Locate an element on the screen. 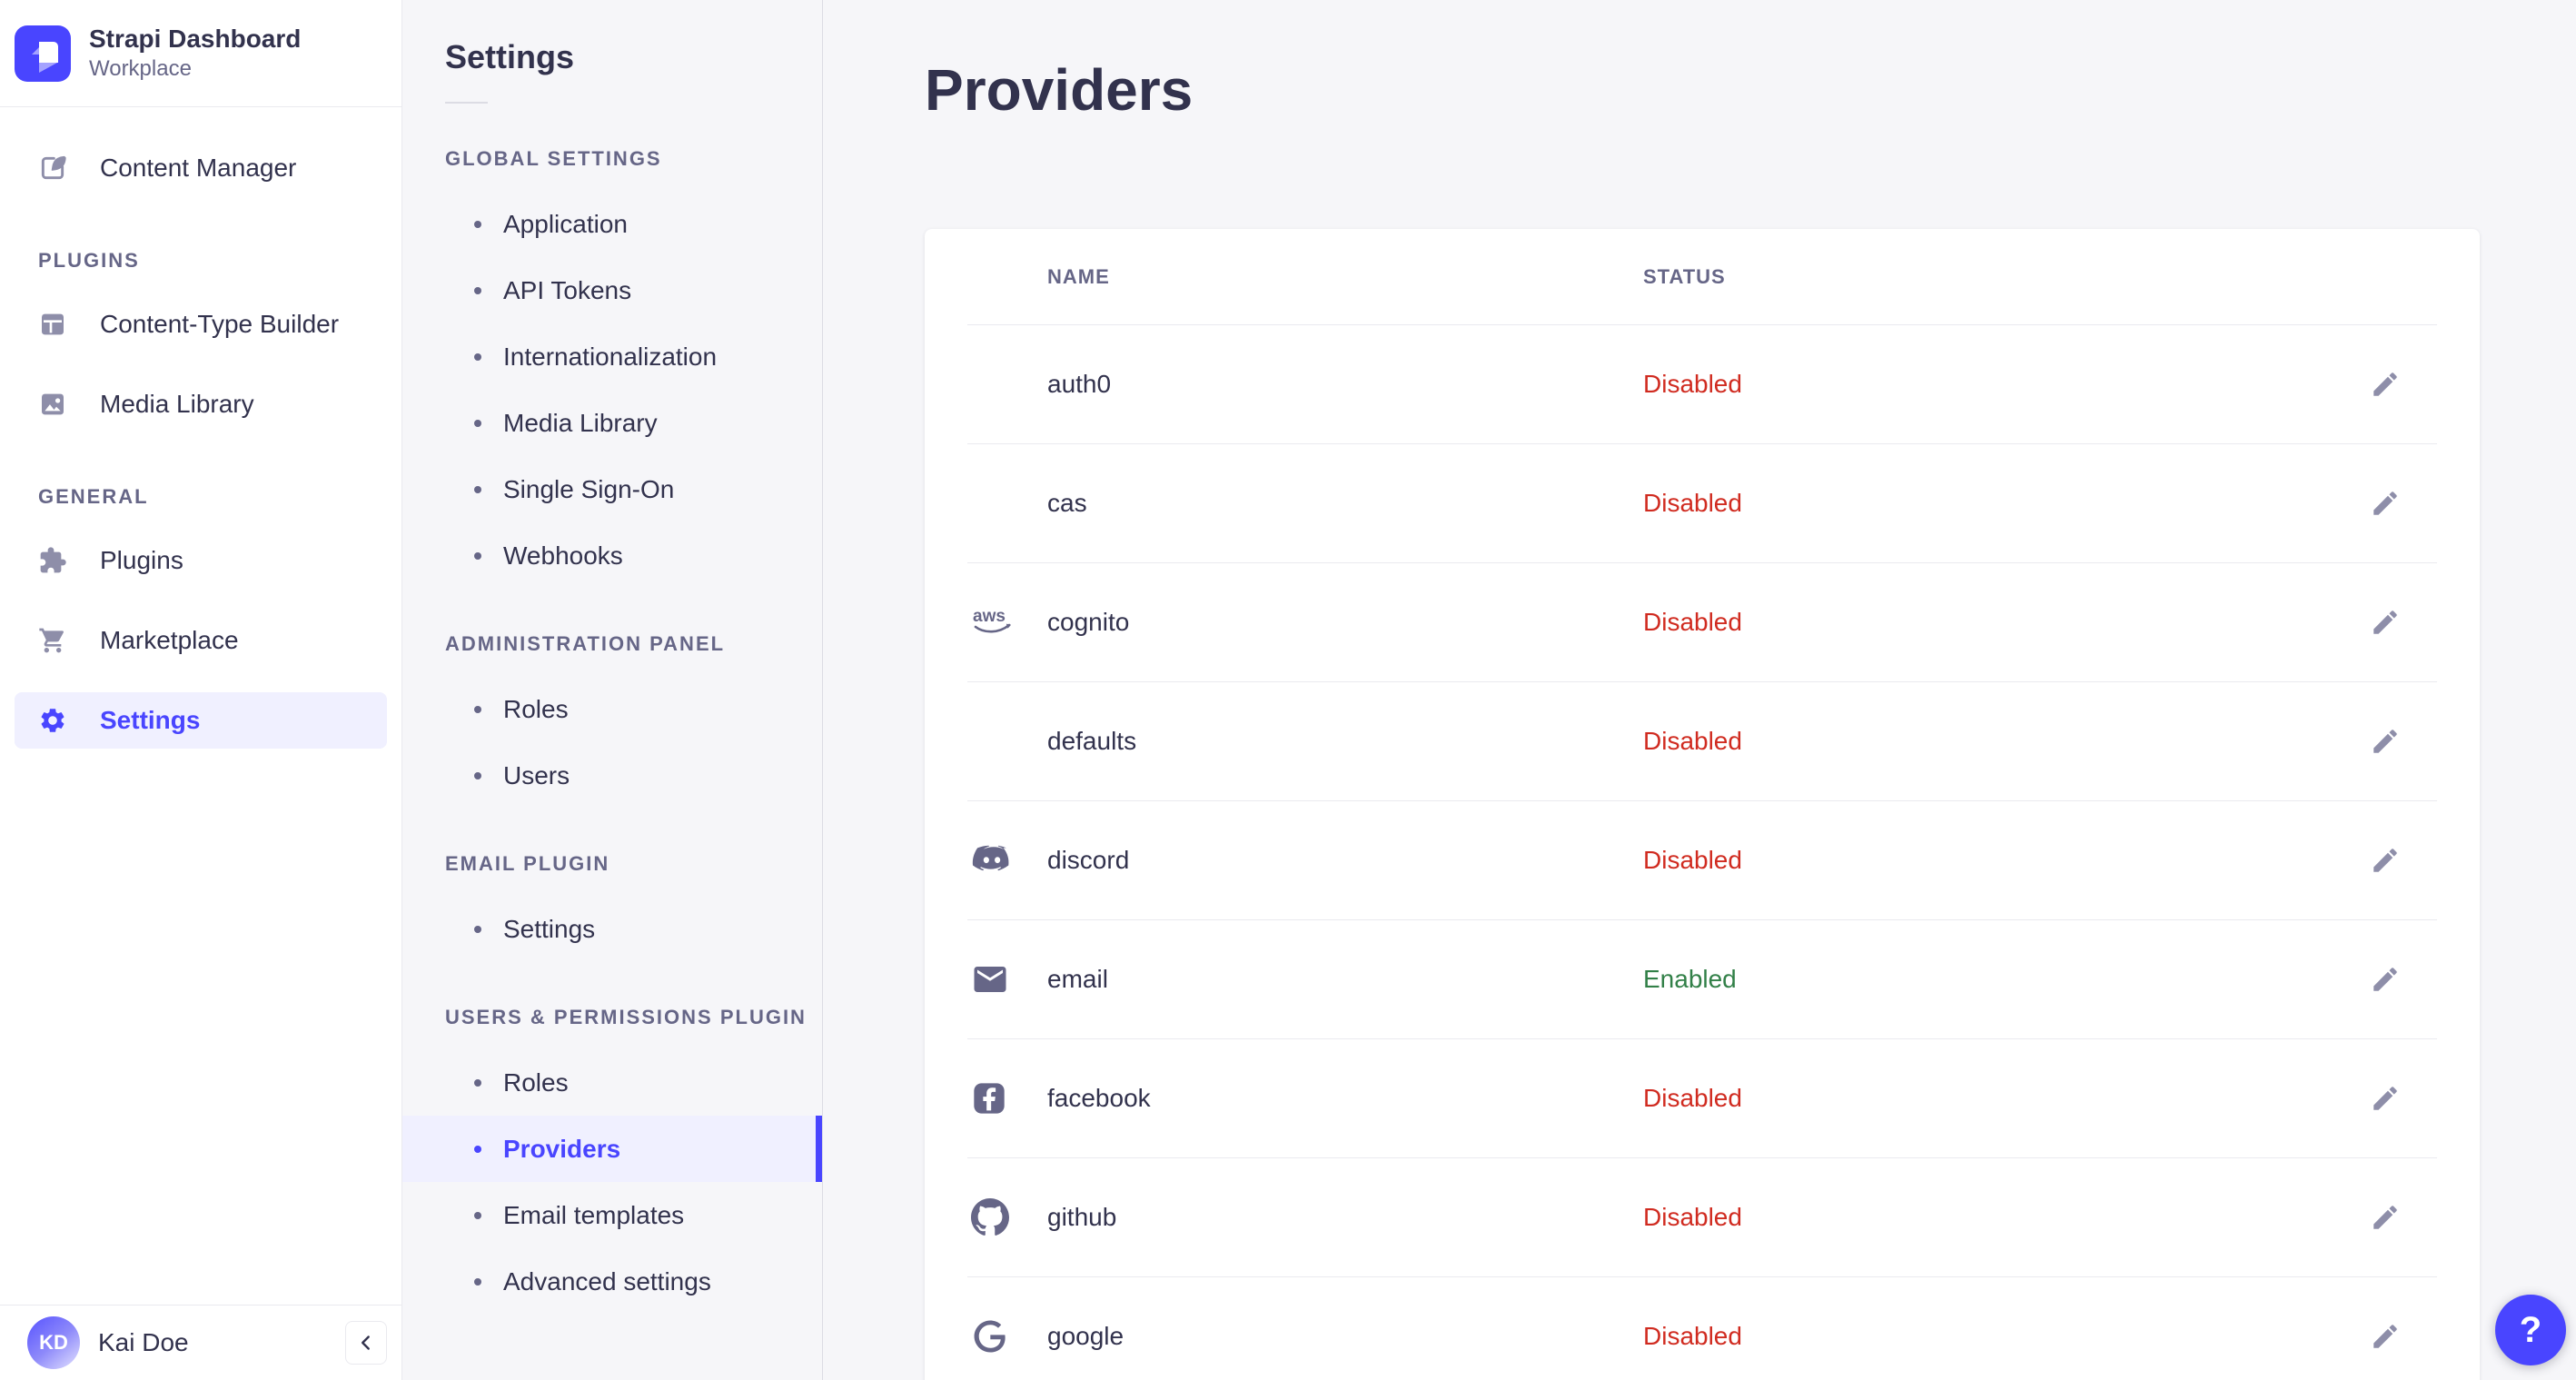 This screenshot has height=1380, width=2576. table-row: discord Disabled is located at coordinates (1702, 860).